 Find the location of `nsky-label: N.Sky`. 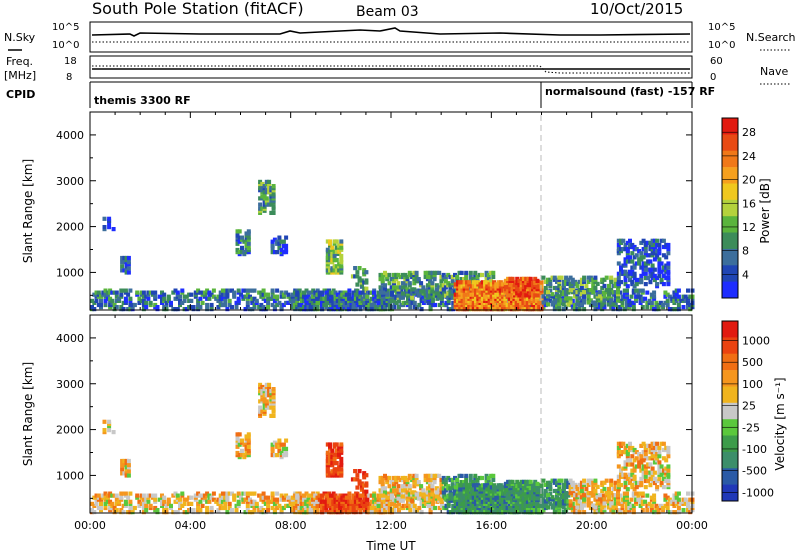

nsky-label: N.Sky is located at coordinates (20, 37).